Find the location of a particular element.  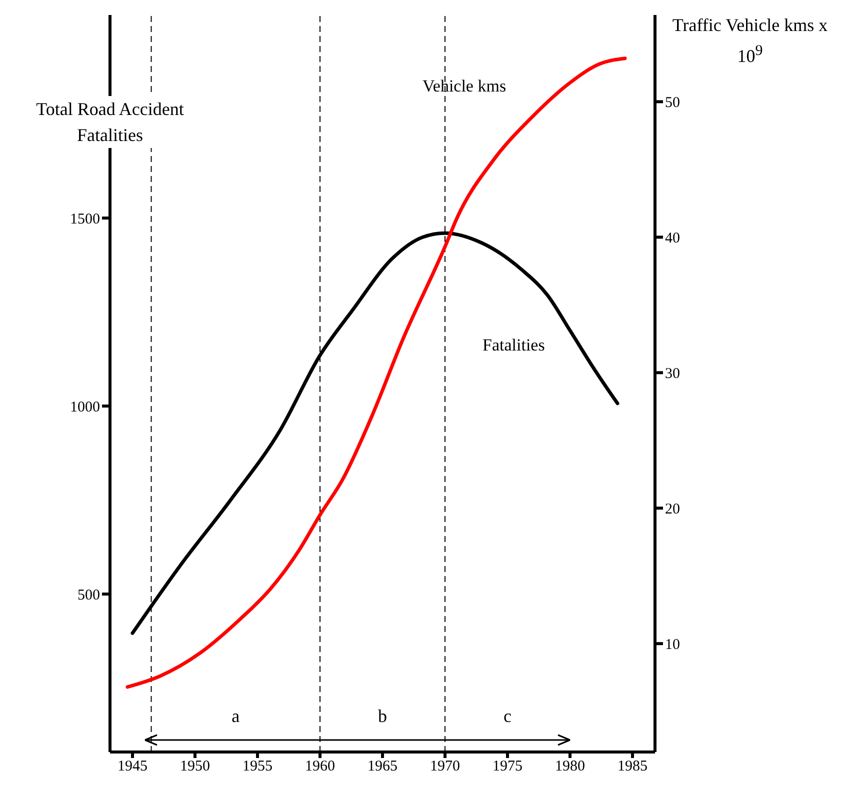

series-label: Vehicle kms is located at coordinates (464, 86).